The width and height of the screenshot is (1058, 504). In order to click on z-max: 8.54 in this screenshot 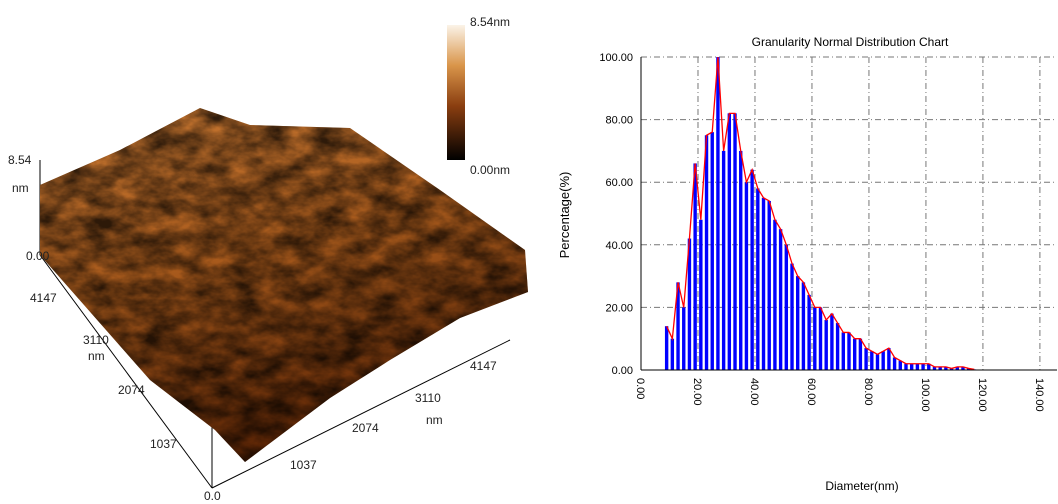, I will do `click(20, 160)`.